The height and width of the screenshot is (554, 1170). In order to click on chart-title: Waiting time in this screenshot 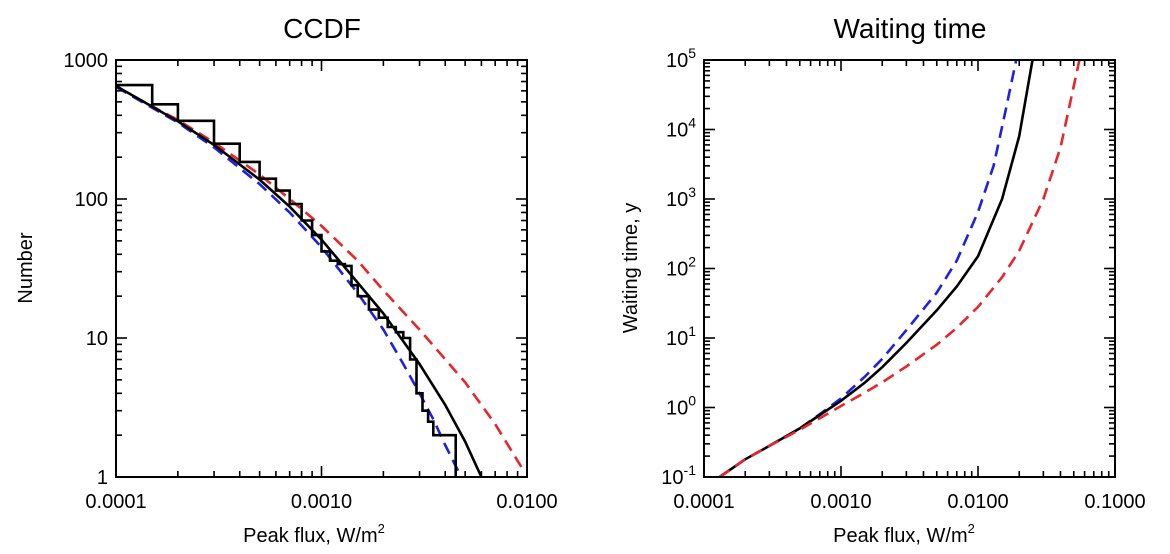, I will do `click(909, 28)`.